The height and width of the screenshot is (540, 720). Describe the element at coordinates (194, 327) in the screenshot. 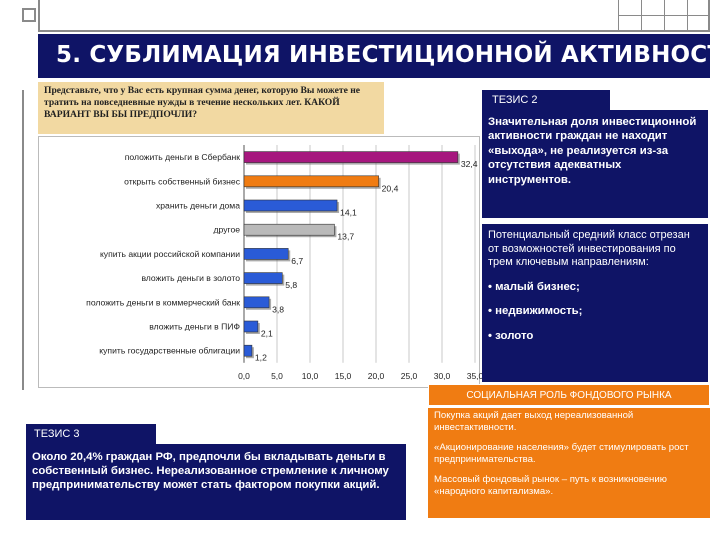

I see `category-label: вложить деньги в ПИФ` at that location.